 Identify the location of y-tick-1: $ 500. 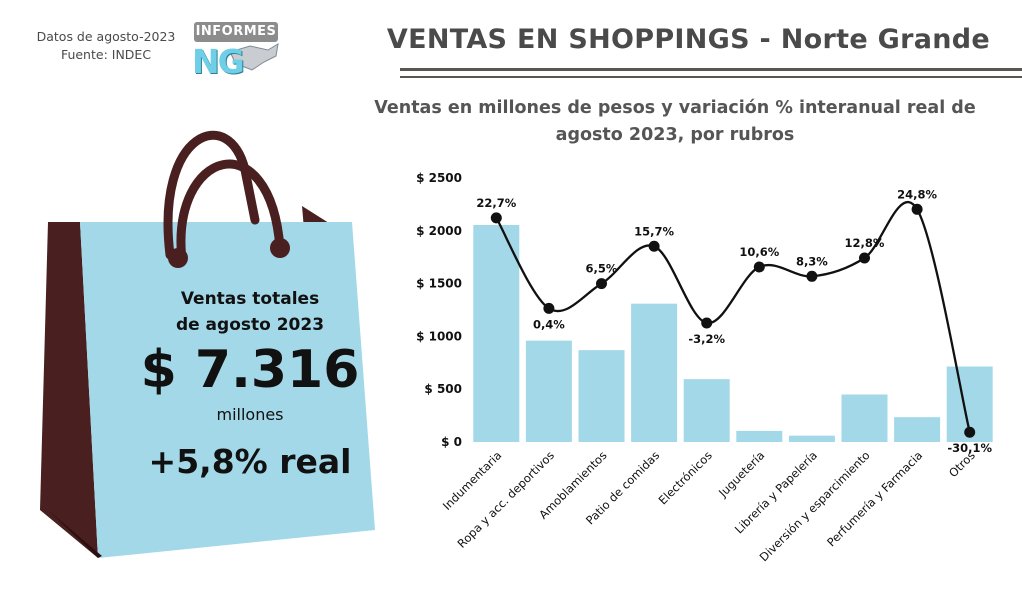
(443, 389).